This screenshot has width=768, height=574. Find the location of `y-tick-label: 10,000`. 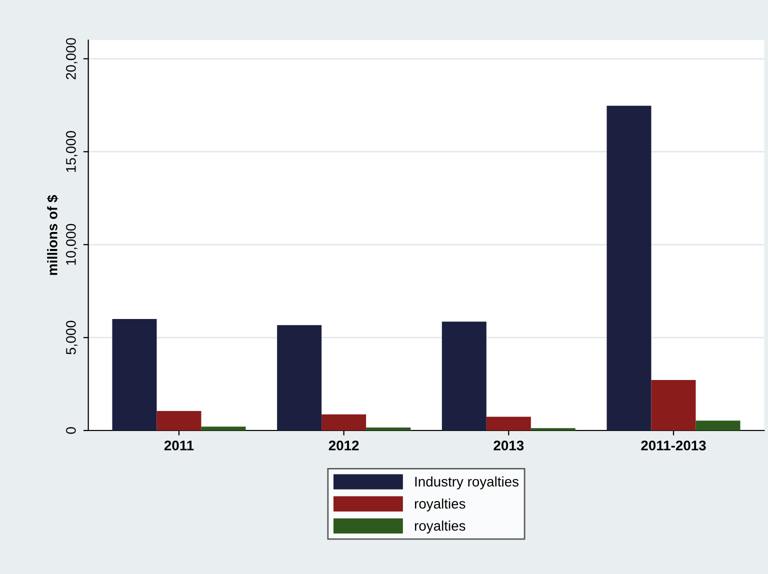

y-tick-label: 10,000 is located at coordinates (72, 244).